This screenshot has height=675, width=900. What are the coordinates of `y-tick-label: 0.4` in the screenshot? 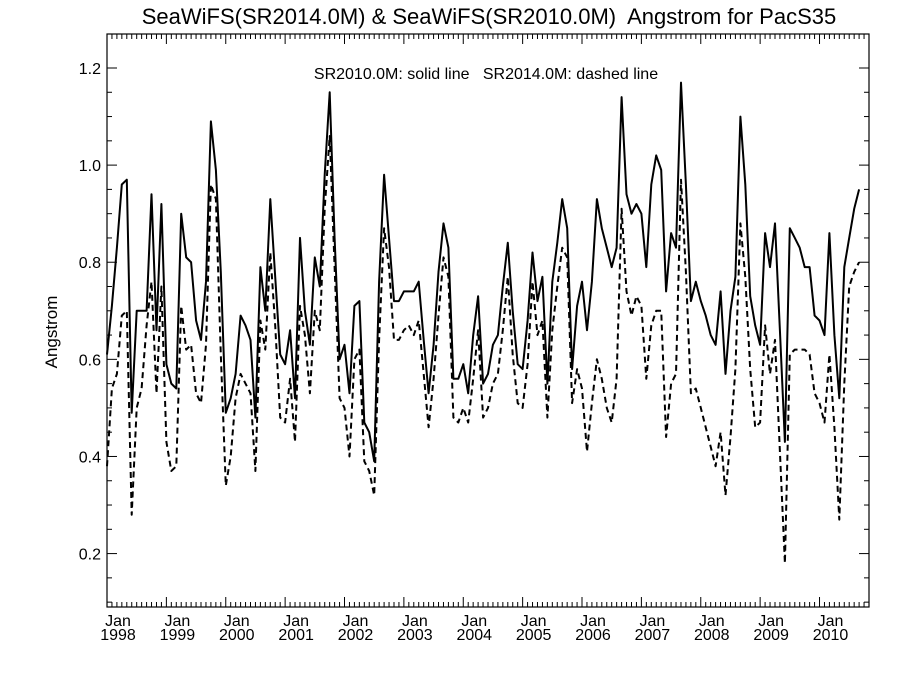 It's located at (90, 457).